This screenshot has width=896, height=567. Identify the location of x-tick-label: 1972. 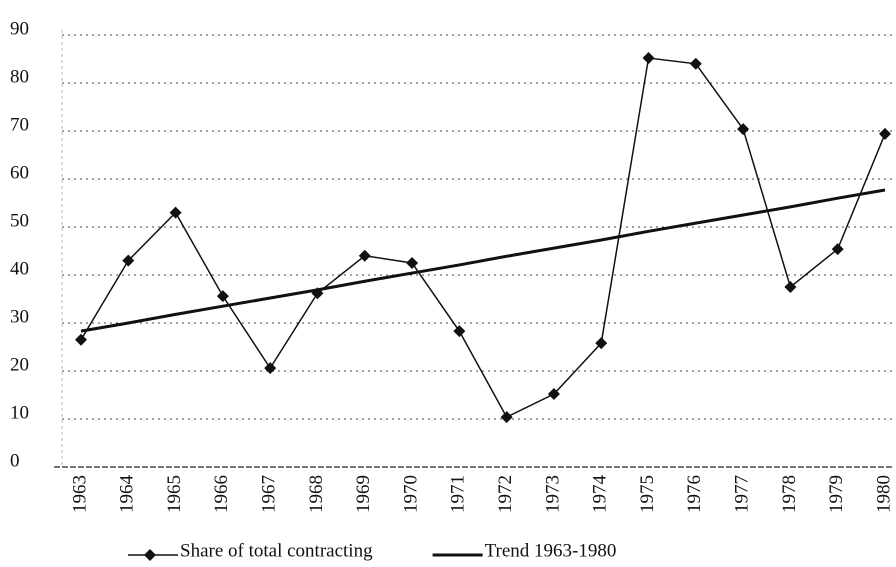
(505, 494).